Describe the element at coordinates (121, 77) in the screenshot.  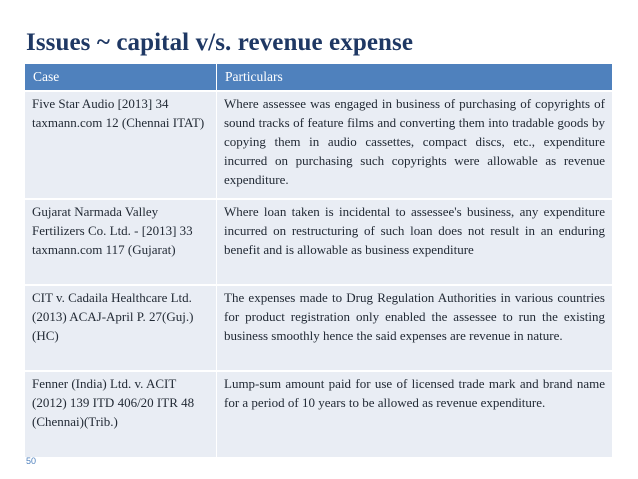
I see `header-case: Case` at that location.